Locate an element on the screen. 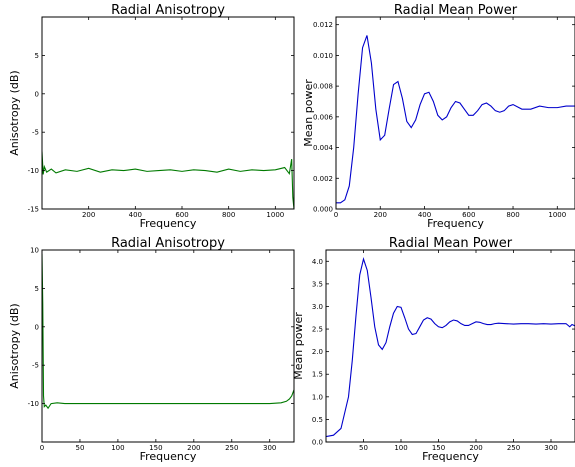 The image size is (575, 467). y-tick-label: 2.0 is located at coordinates (317, 352).